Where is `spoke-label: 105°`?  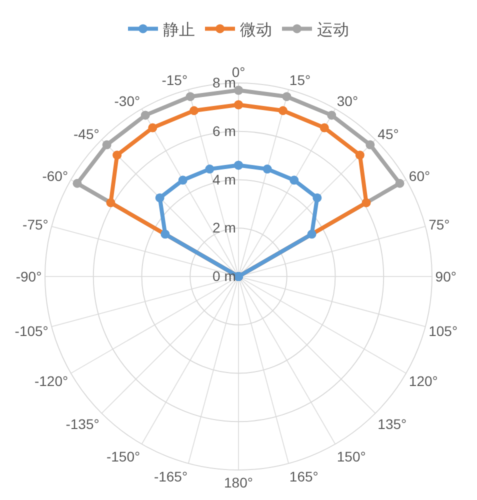
spoke-label: 105° is located at coordinates (443, 330).